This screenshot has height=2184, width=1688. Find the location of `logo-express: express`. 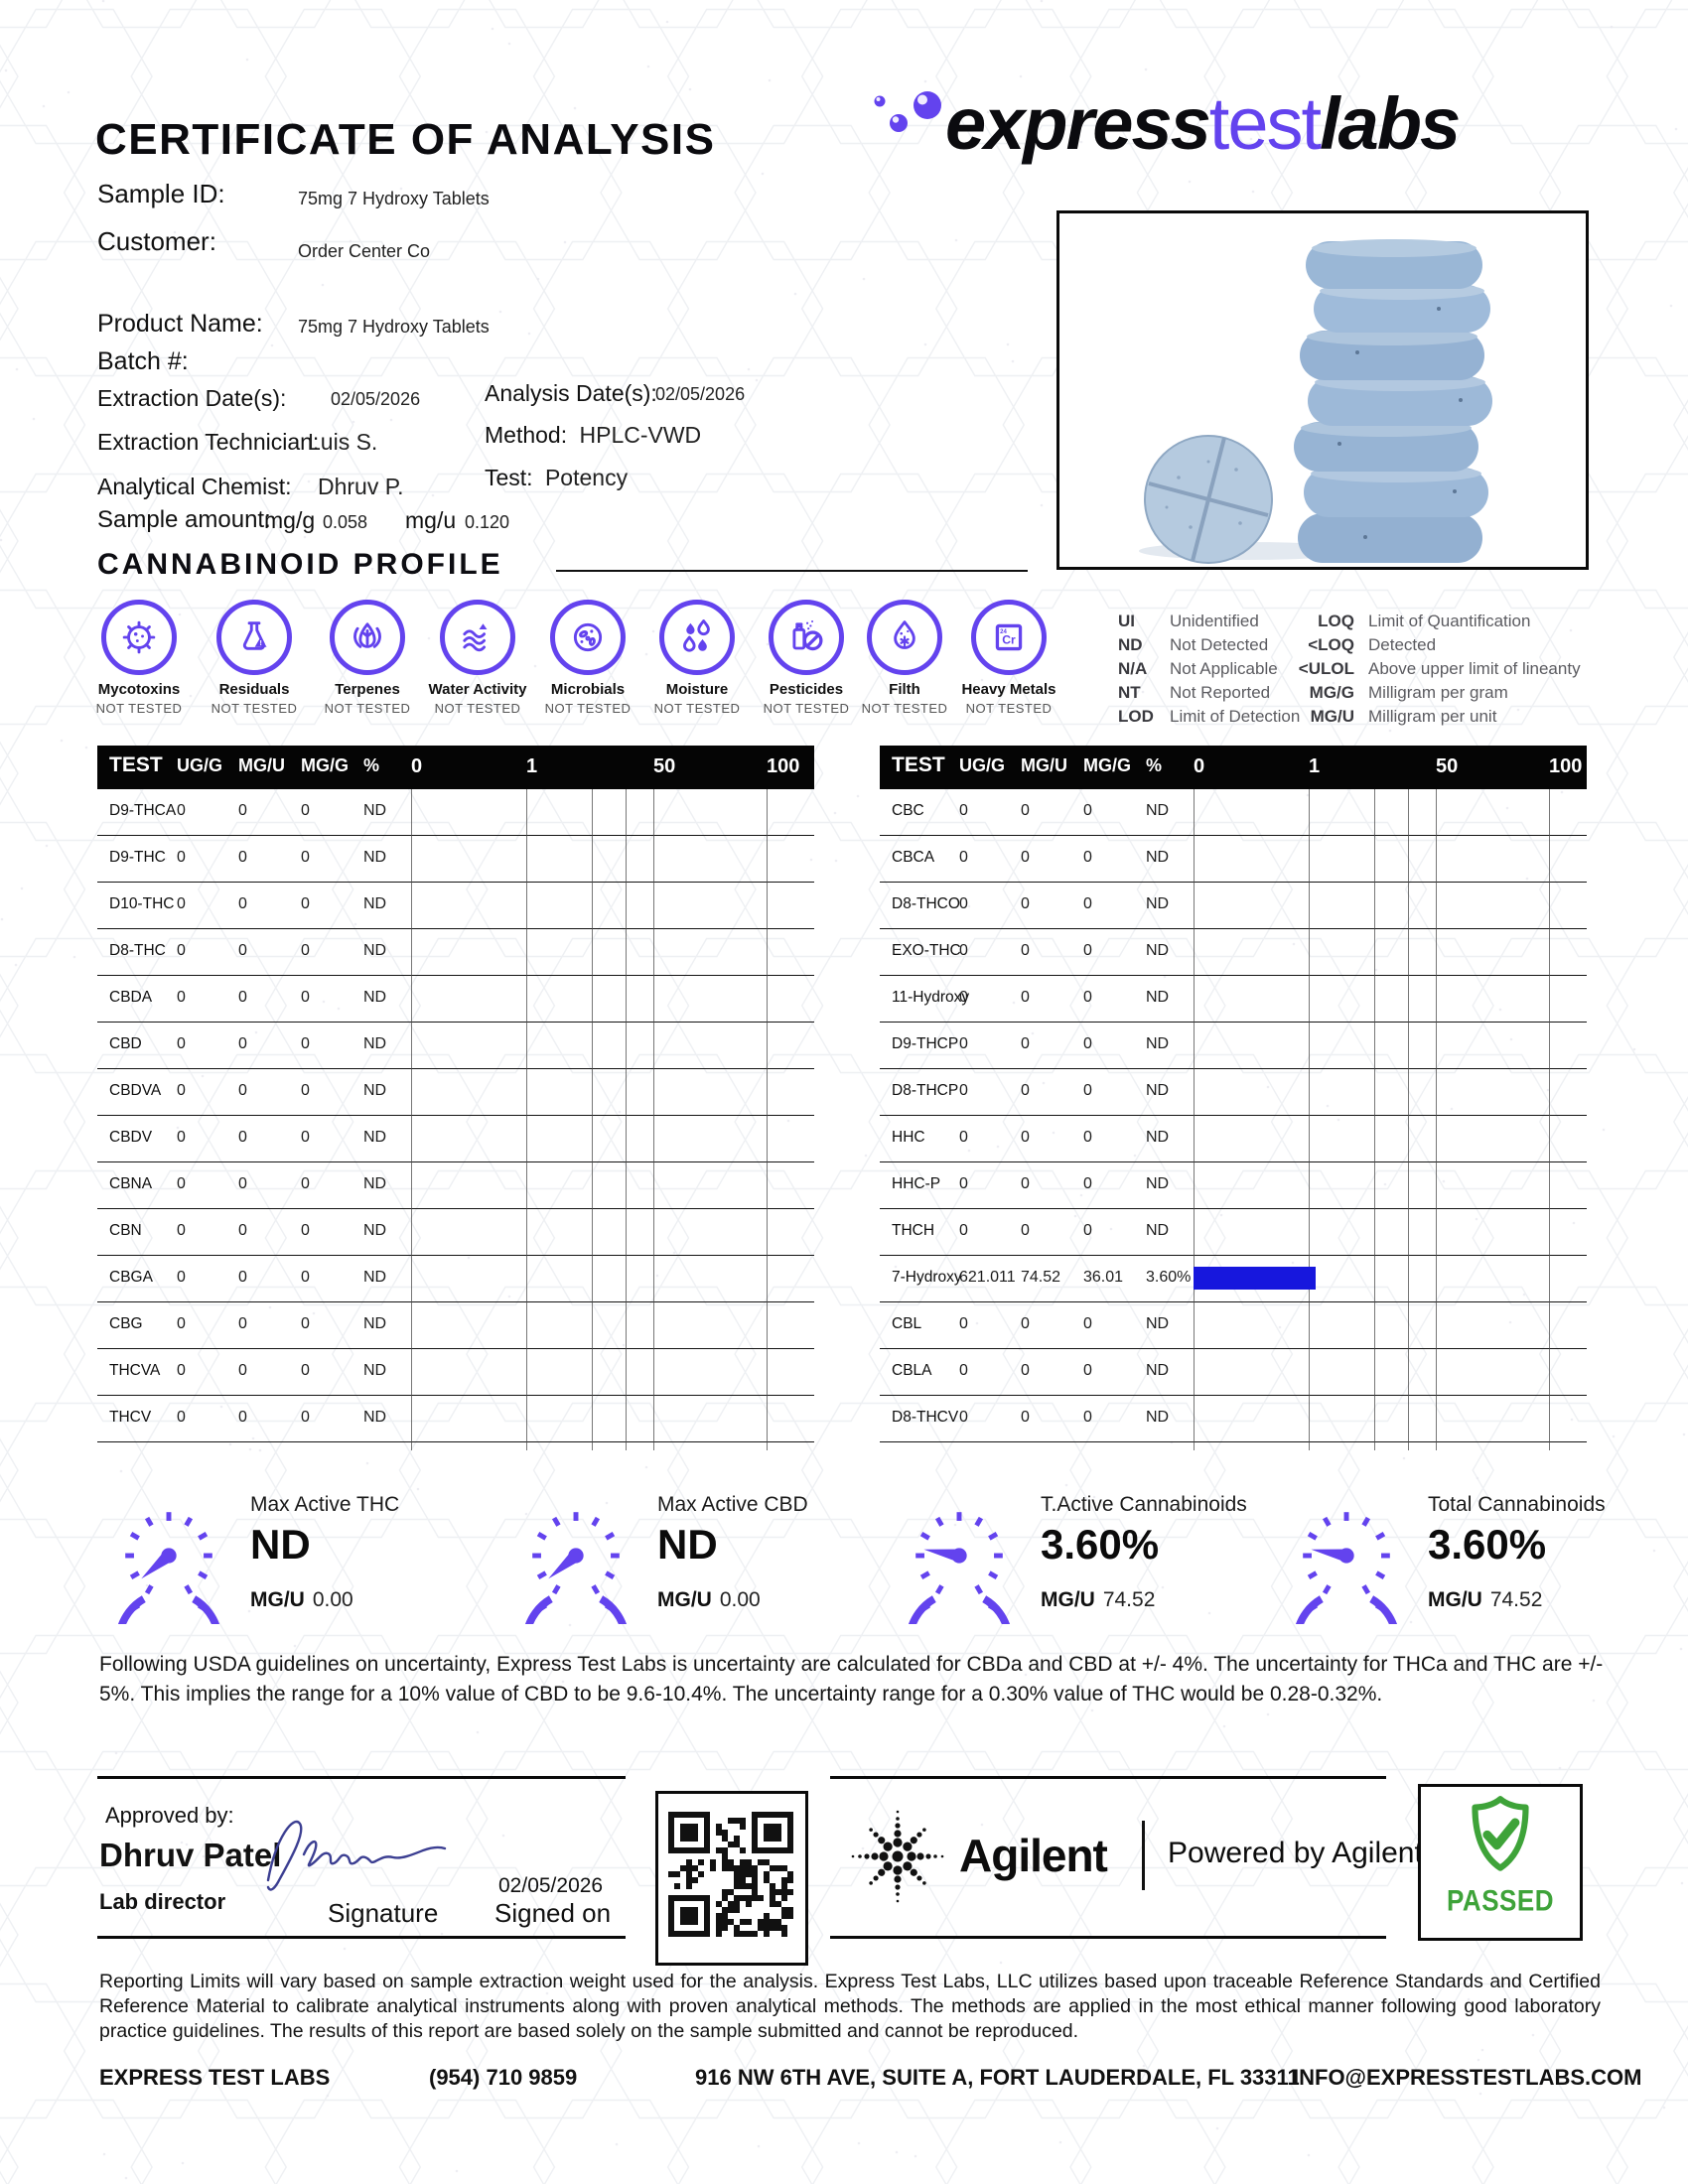

logo-express: express is located at coordinates (1078, 123).